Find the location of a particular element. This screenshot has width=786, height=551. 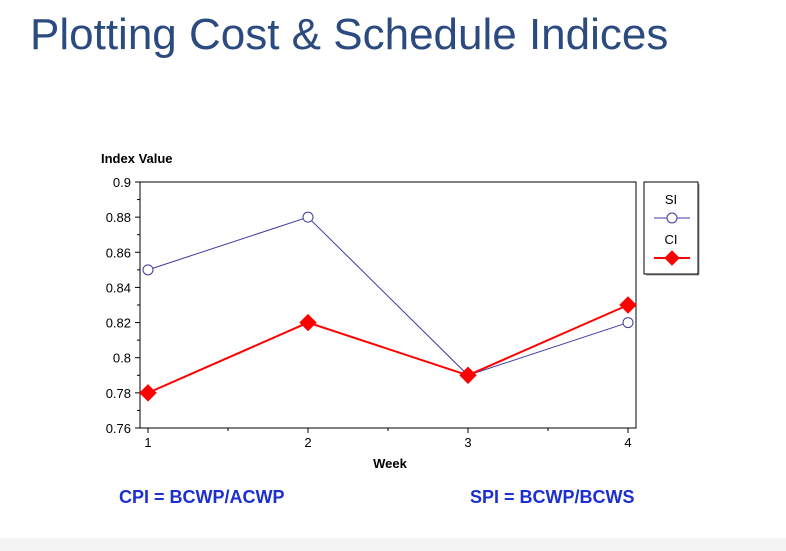

spi-formula: SPI = BCWP/BCWS is located at coordinates (552, 497).